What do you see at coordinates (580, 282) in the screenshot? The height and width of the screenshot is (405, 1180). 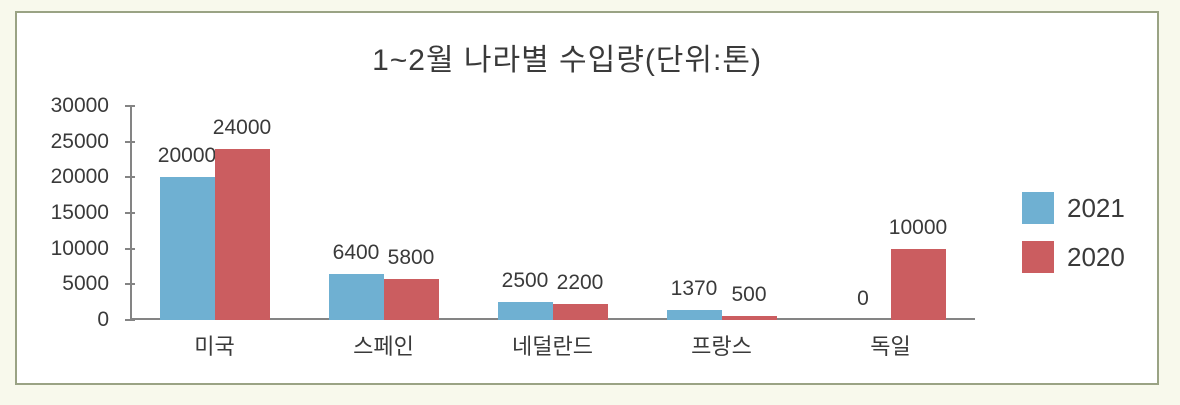 I see `bar-value-label: 2200` at bounding box center [580, 282].